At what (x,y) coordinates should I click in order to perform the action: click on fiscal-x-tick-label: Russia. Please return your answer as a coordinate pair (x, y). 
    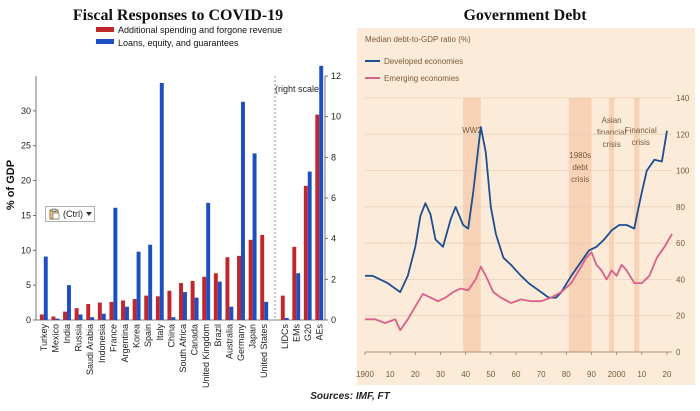
    Looking at the image, I should click on (79, 338).